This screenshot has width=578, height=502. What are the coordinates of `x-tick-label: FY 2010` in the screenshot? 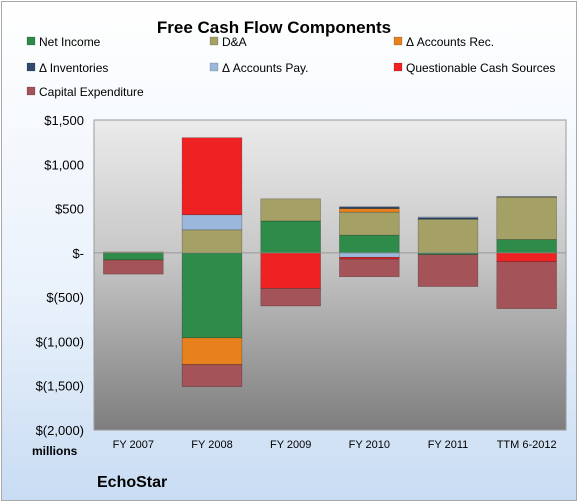 It's located at (369, 445).